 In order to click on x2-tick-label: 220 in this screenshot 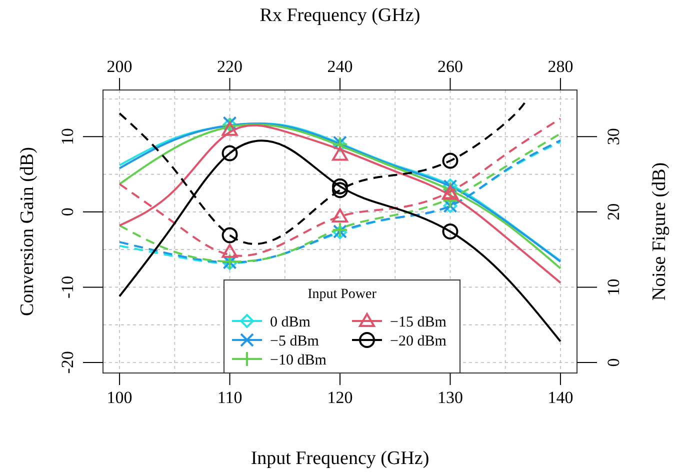, I will do `click(230, 66)`.